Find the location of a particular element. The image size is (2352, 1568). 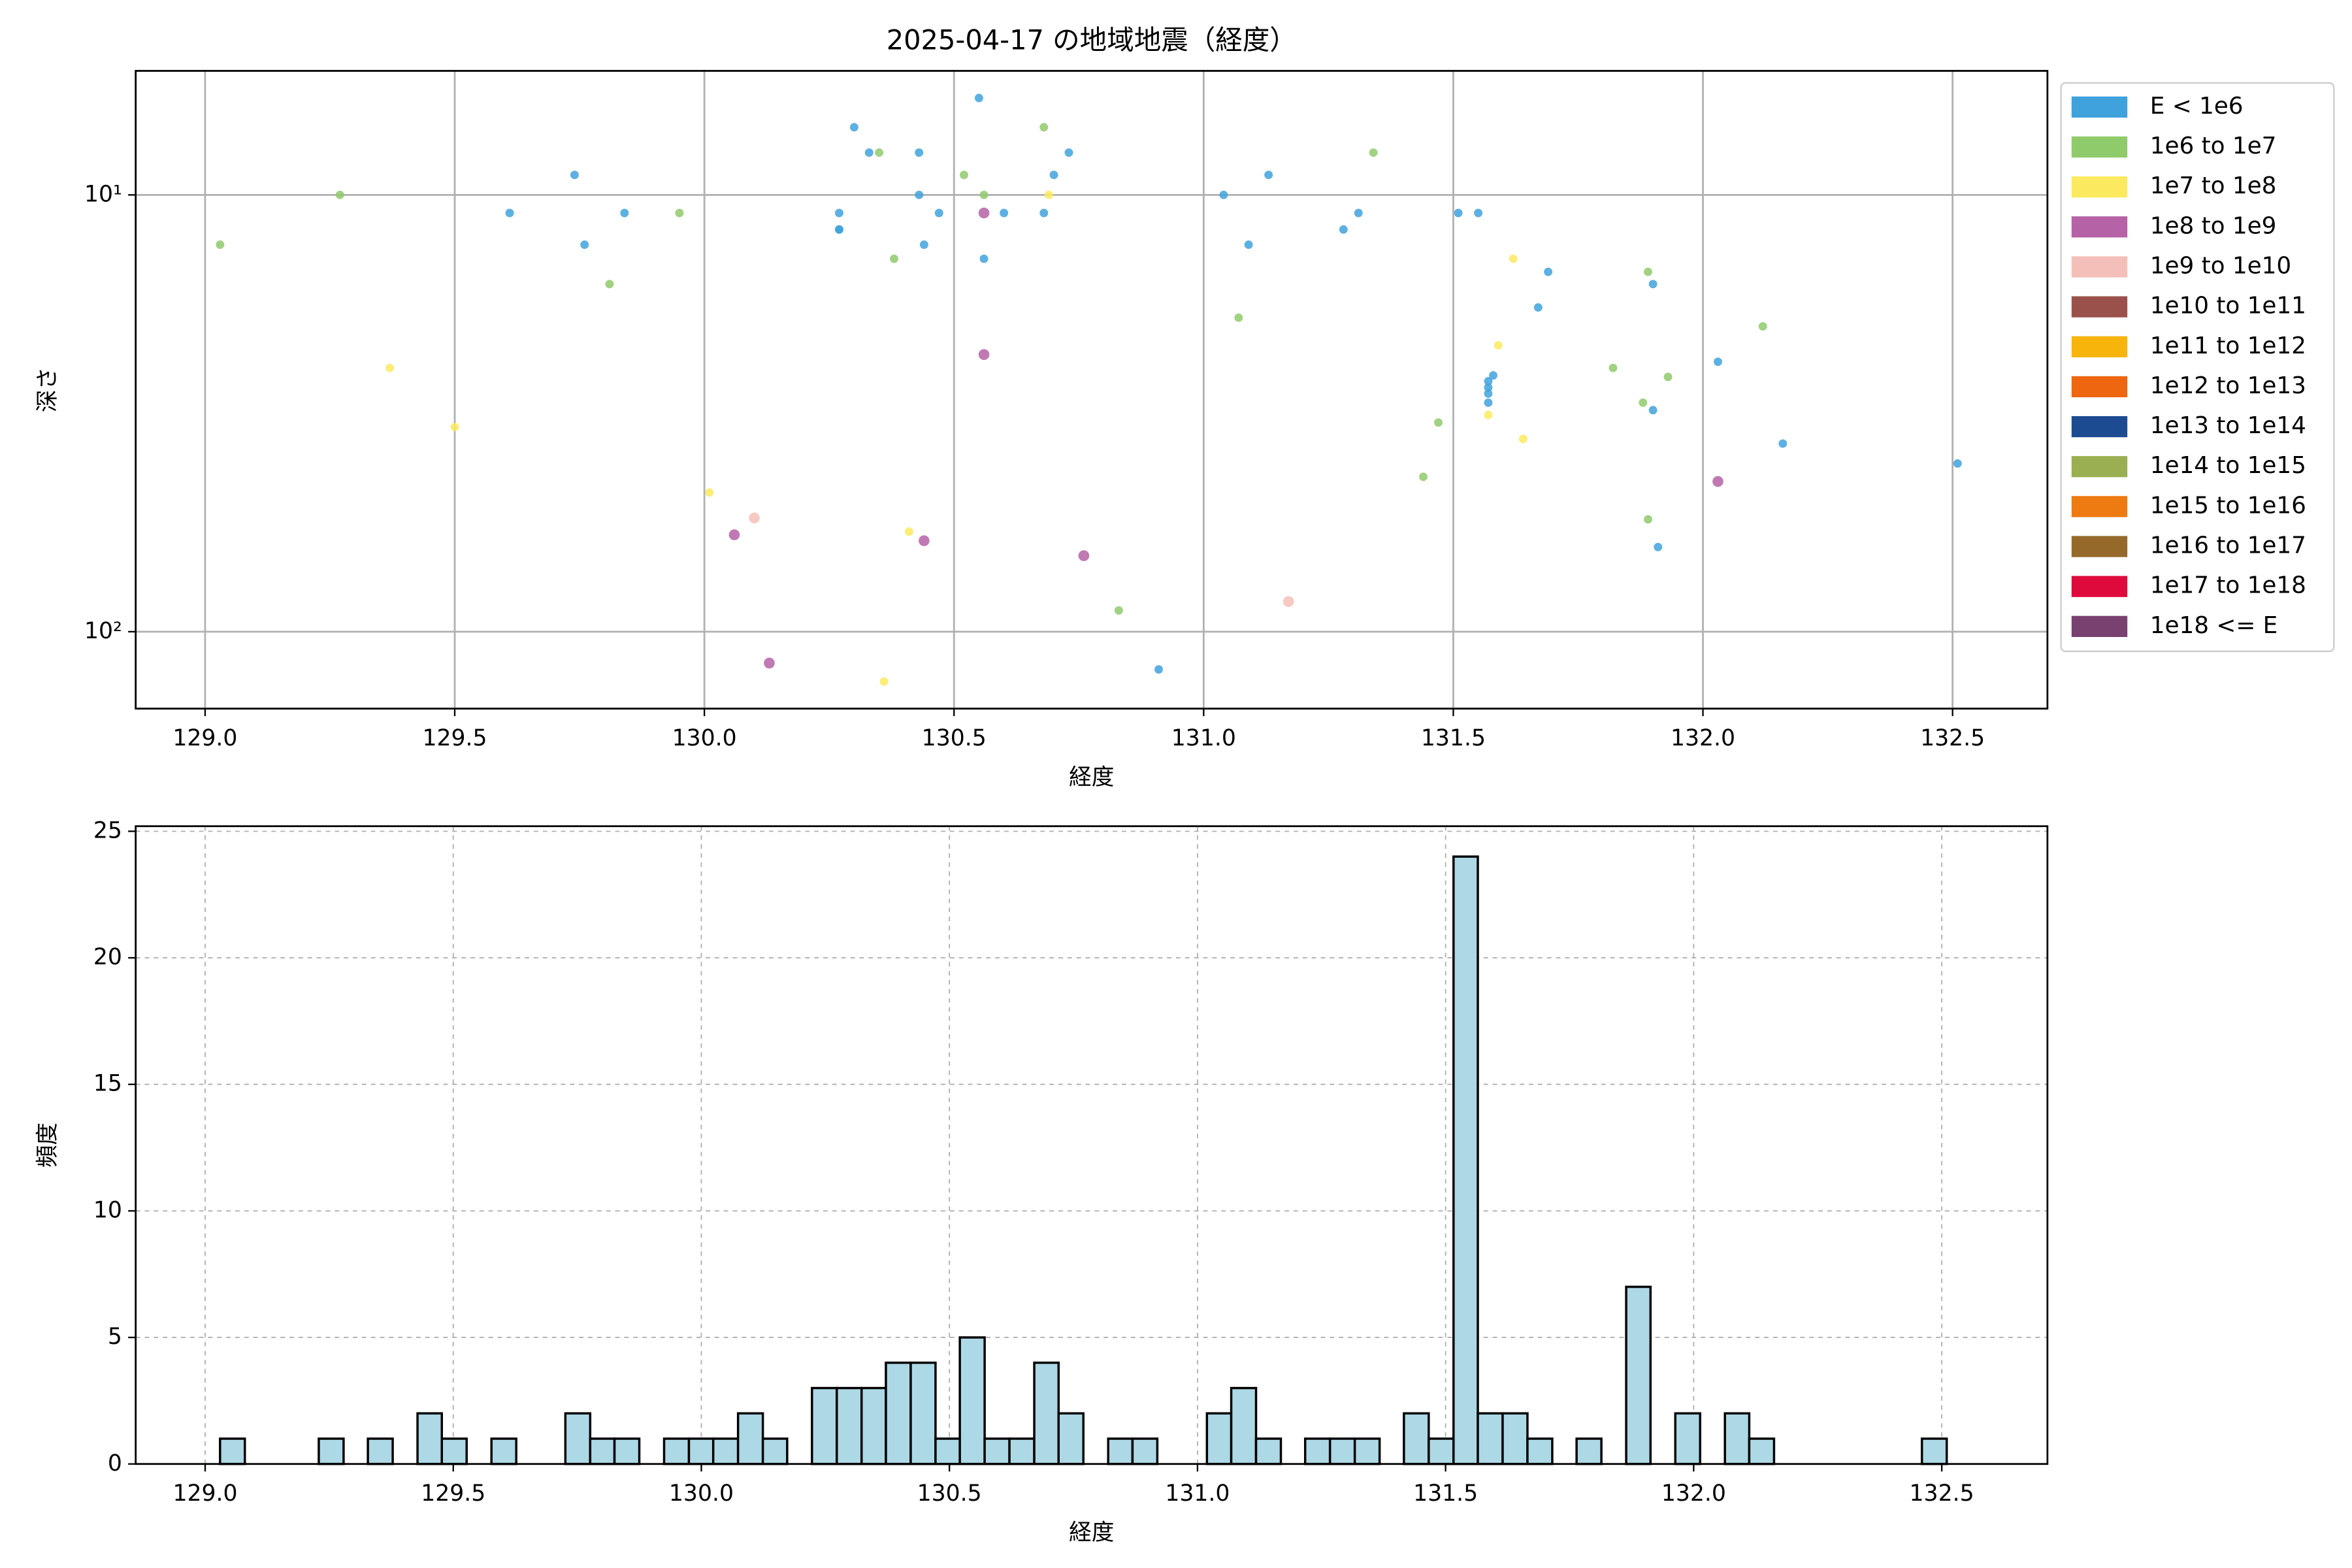

y-tick-label: 25 is located at coordinates (107, 830).